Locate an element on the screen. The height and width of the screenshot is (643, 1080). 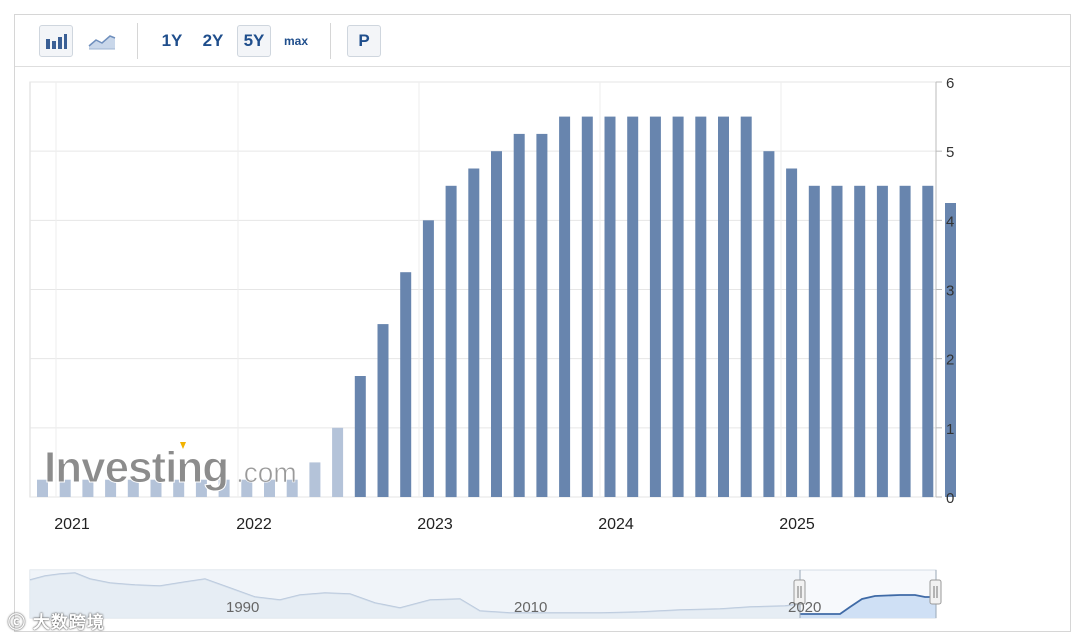
y-tick-label: 2 is located at coordinates (950, 360).